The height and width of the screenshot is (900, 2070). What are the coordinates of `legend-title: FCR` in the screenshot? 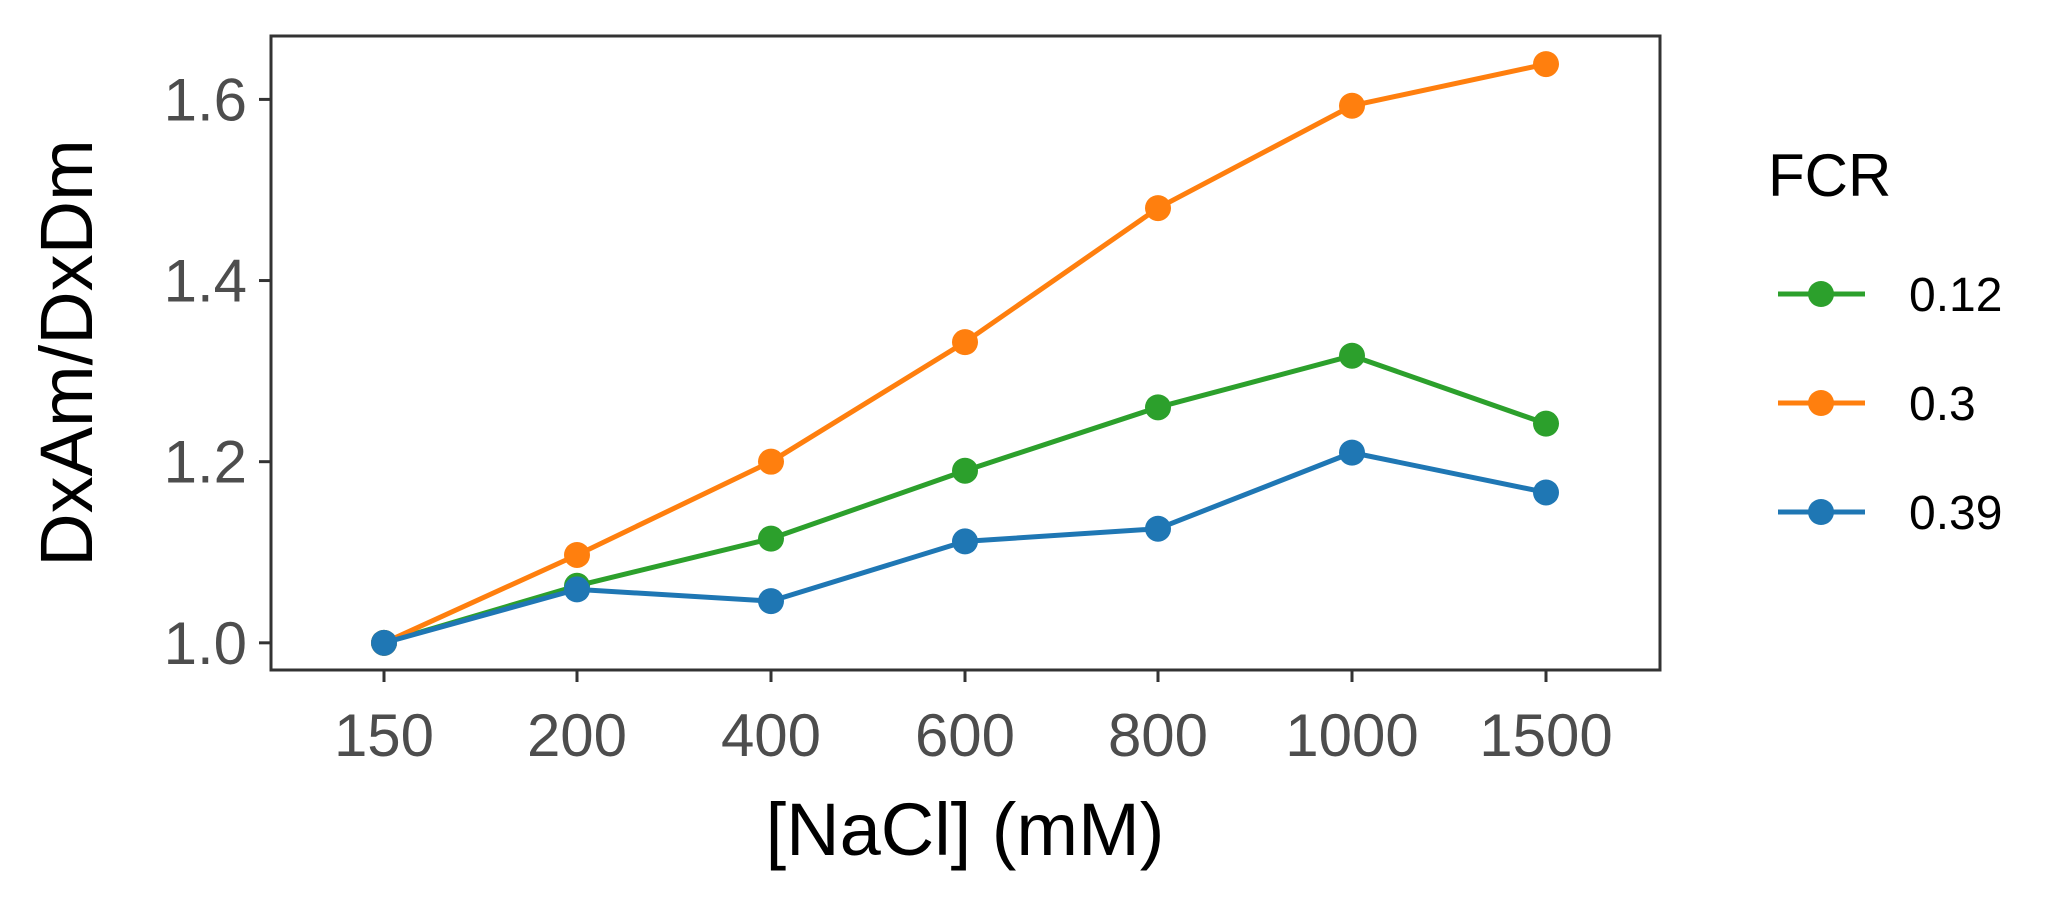 It's located at (1829, 175).